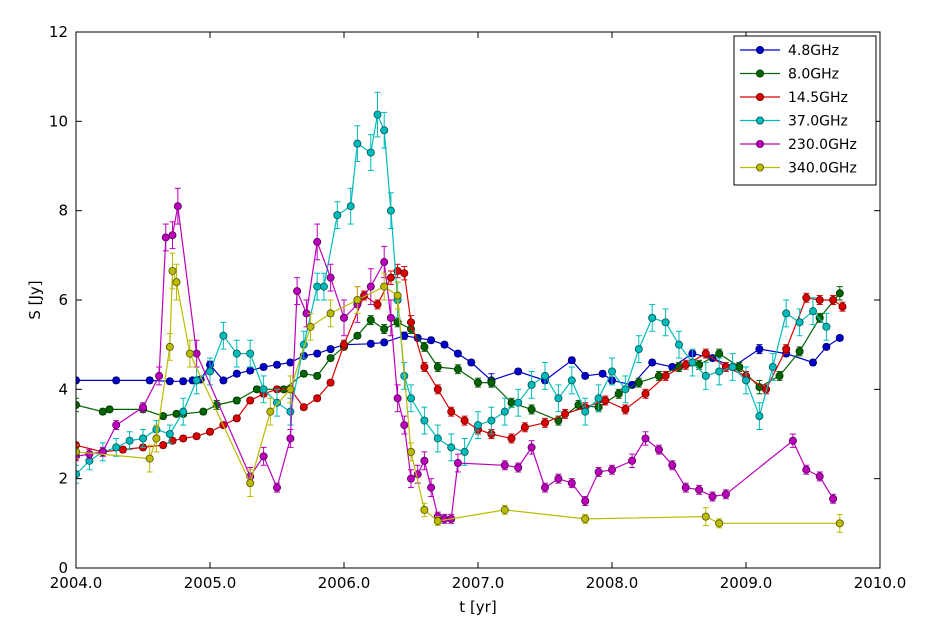 The image size is (926, 618). Describe the element at coordinates (794, 122) in the screenshot. I see `legend-item: 37.0GHz` at that location.